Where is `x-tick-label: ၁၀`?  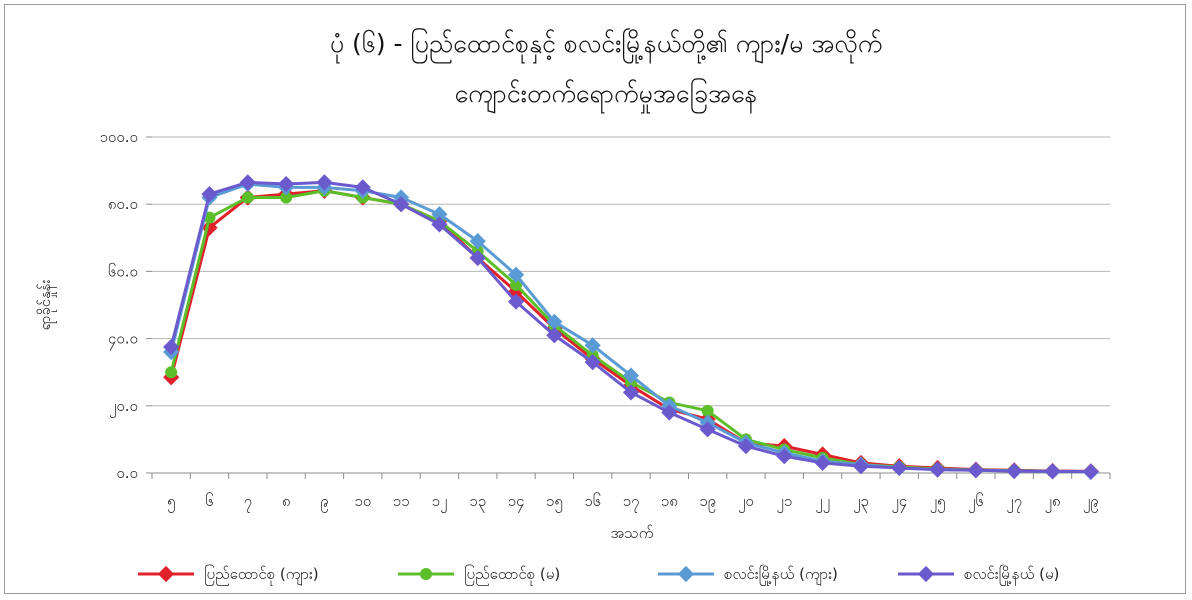 x-tick-label: ၁၀ is located at coordinates (362, 501).